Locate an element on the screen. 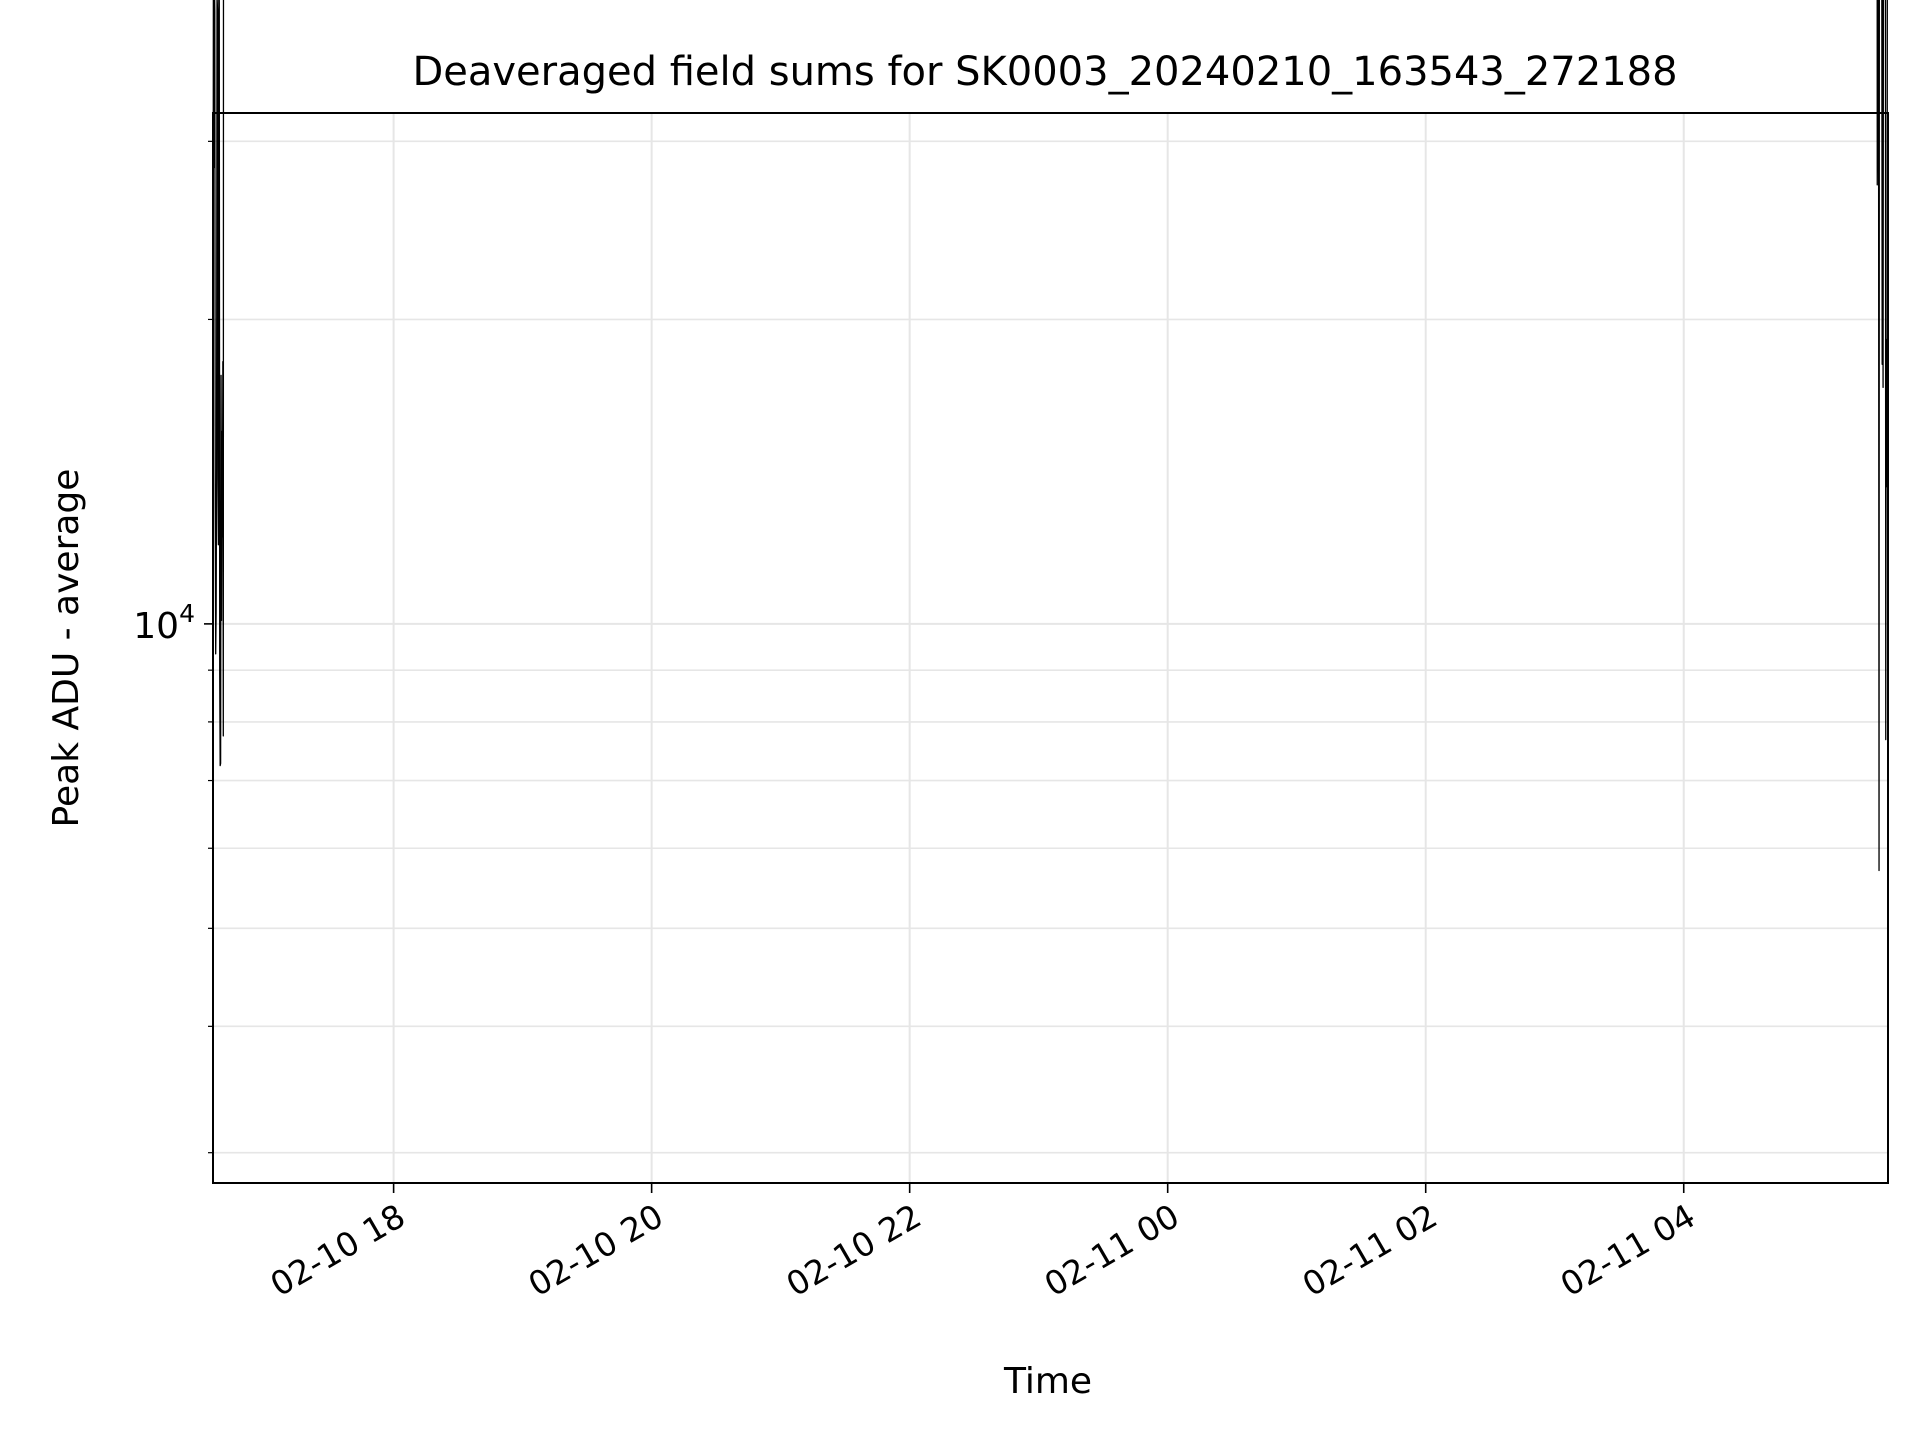  x-tick-label: 02-10 18 is located at coordinates (338, 1250).